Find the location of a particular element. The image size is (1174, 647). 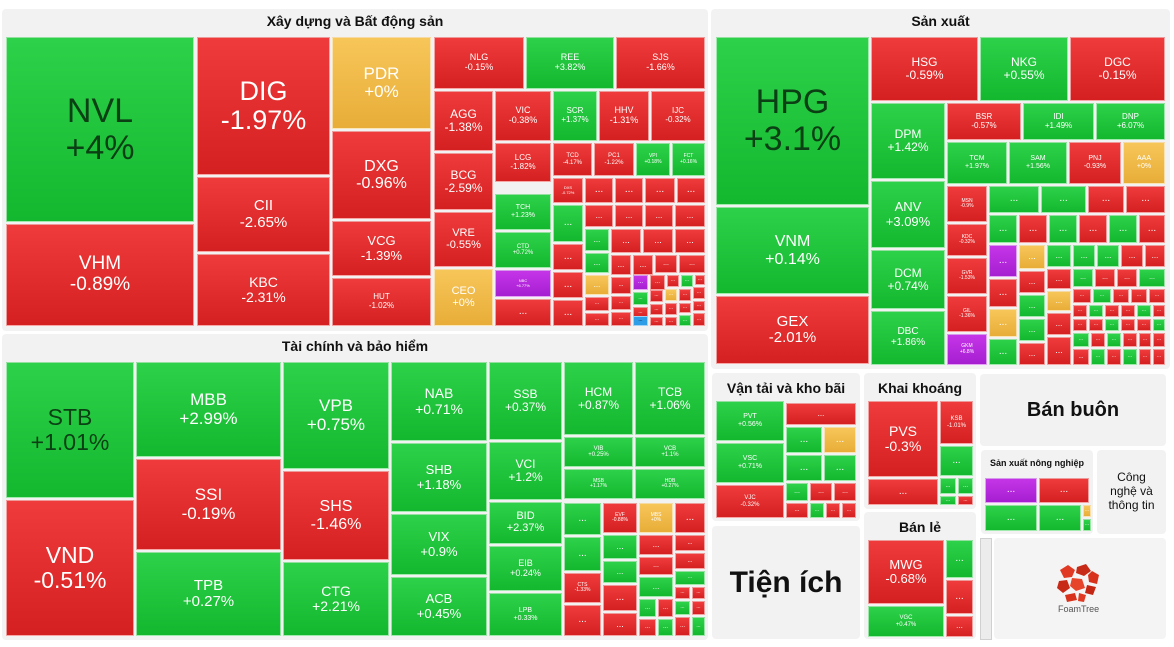

stock-tile-vci: VCI +1.2% is located at coordinates (525, 471).